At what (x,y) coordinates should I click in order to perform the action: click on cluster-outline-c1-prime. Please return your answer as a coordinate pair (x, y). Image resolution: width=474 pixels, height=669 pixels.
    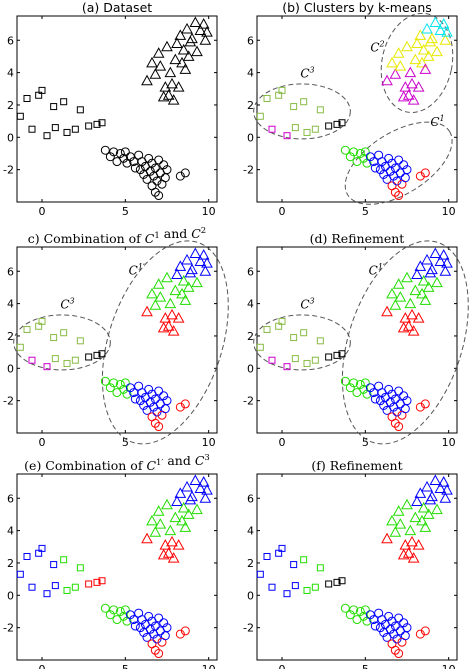
    Looking at the image, I should click on (165, 342).